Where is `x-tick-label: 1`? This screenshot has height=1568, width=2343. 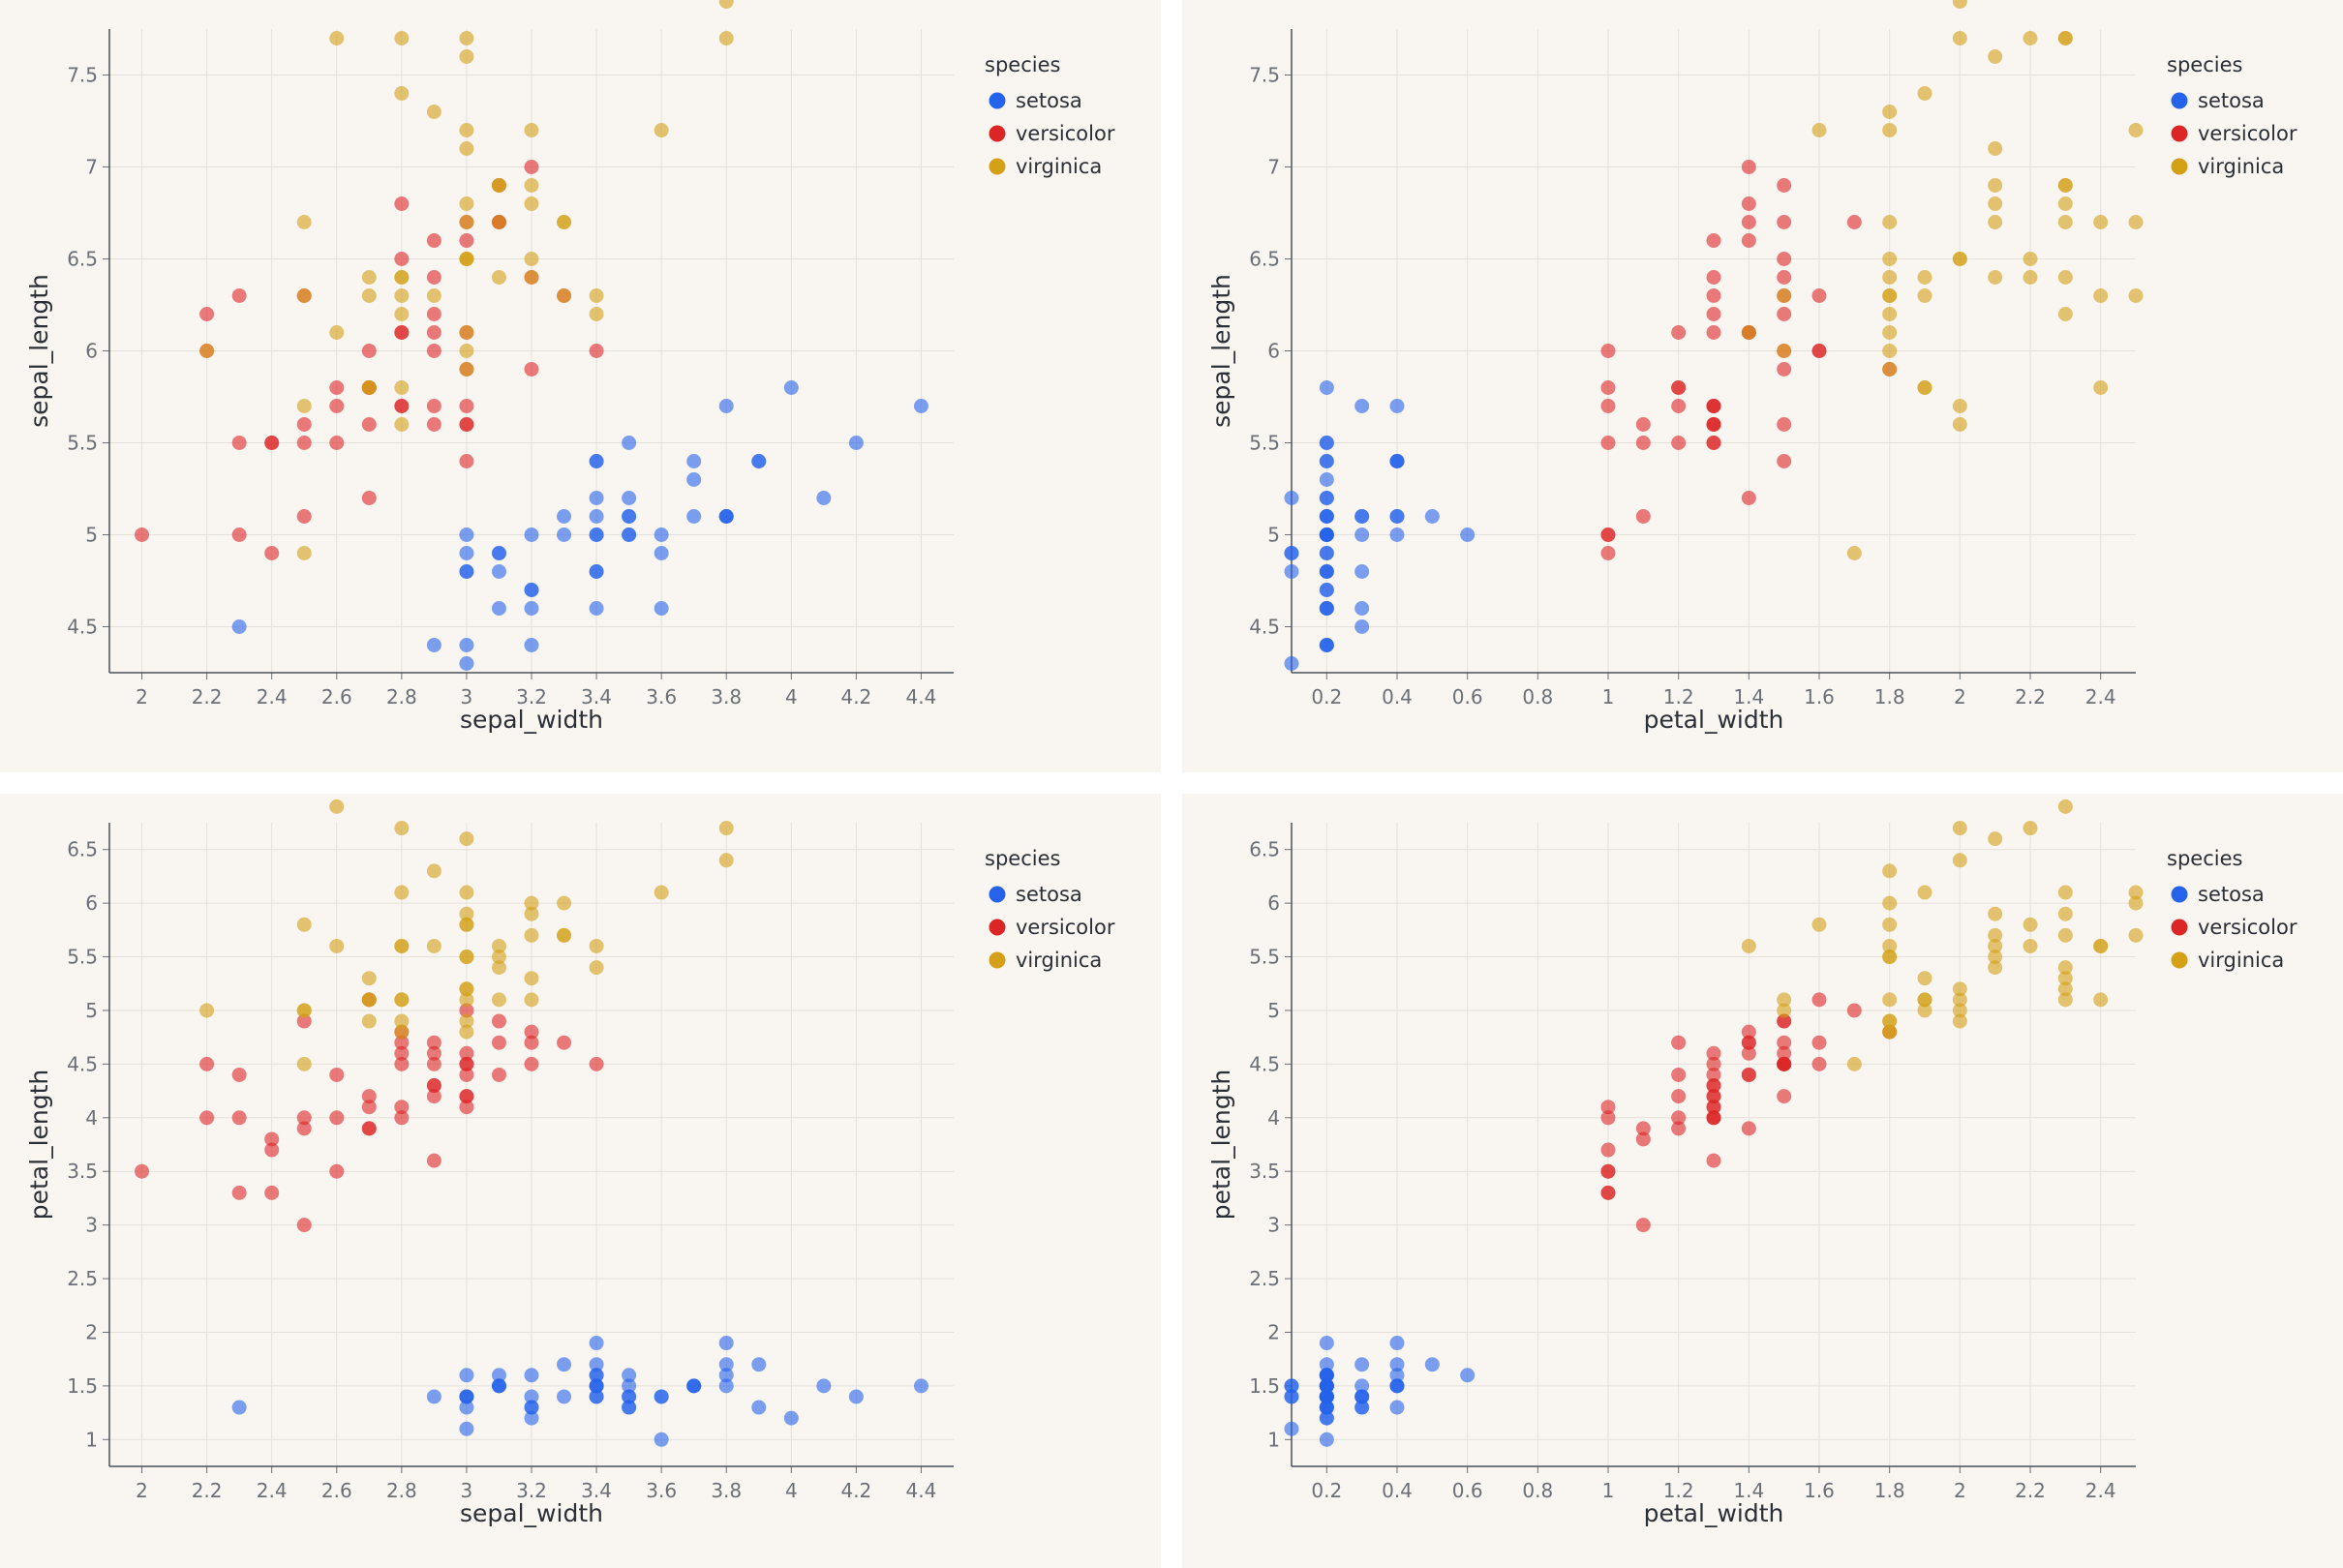 x-tick-label: 1 is located at coordinates (1608, 697).